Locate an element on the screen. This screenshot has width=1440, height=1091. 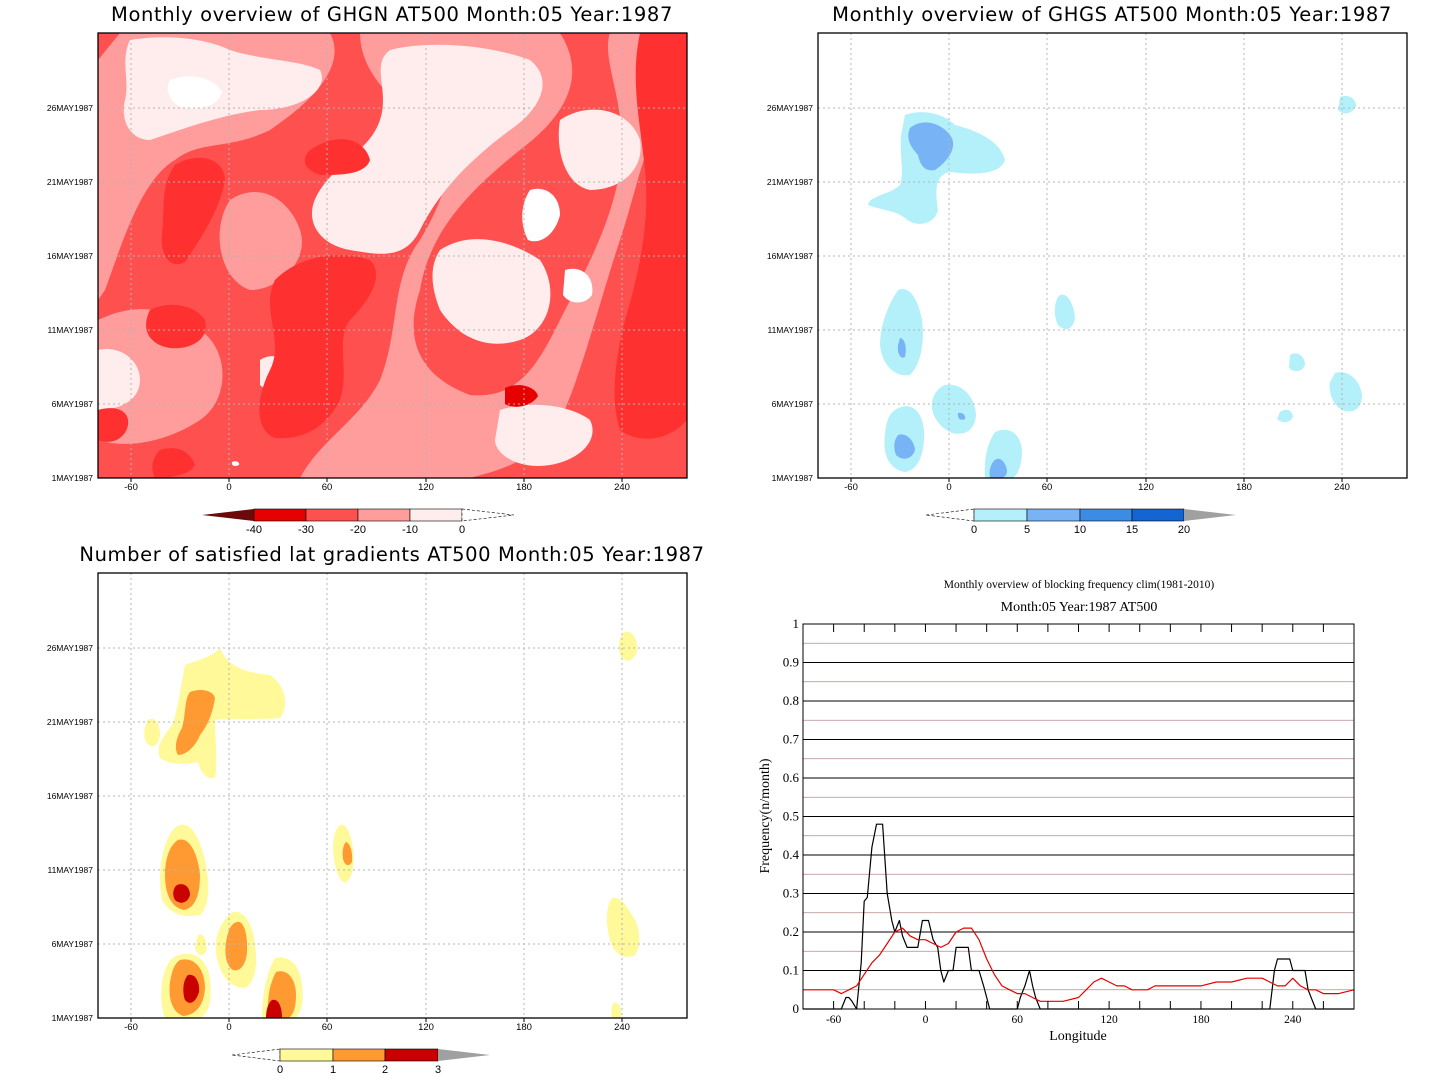
y-tick-label: 0.5 is located at coordinates (791, 816).